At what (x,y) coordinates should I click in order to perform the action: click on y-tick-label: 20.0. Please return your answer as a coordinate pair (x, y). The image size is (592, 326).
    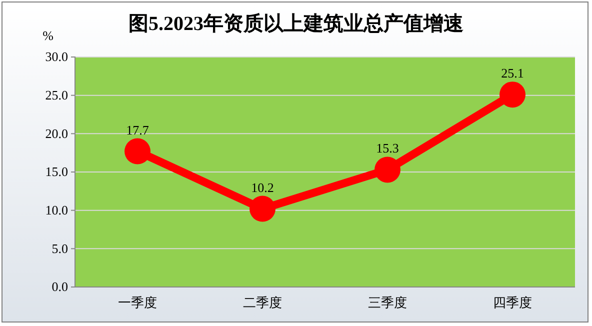
    Looking at the image, I should click on (56, 133).